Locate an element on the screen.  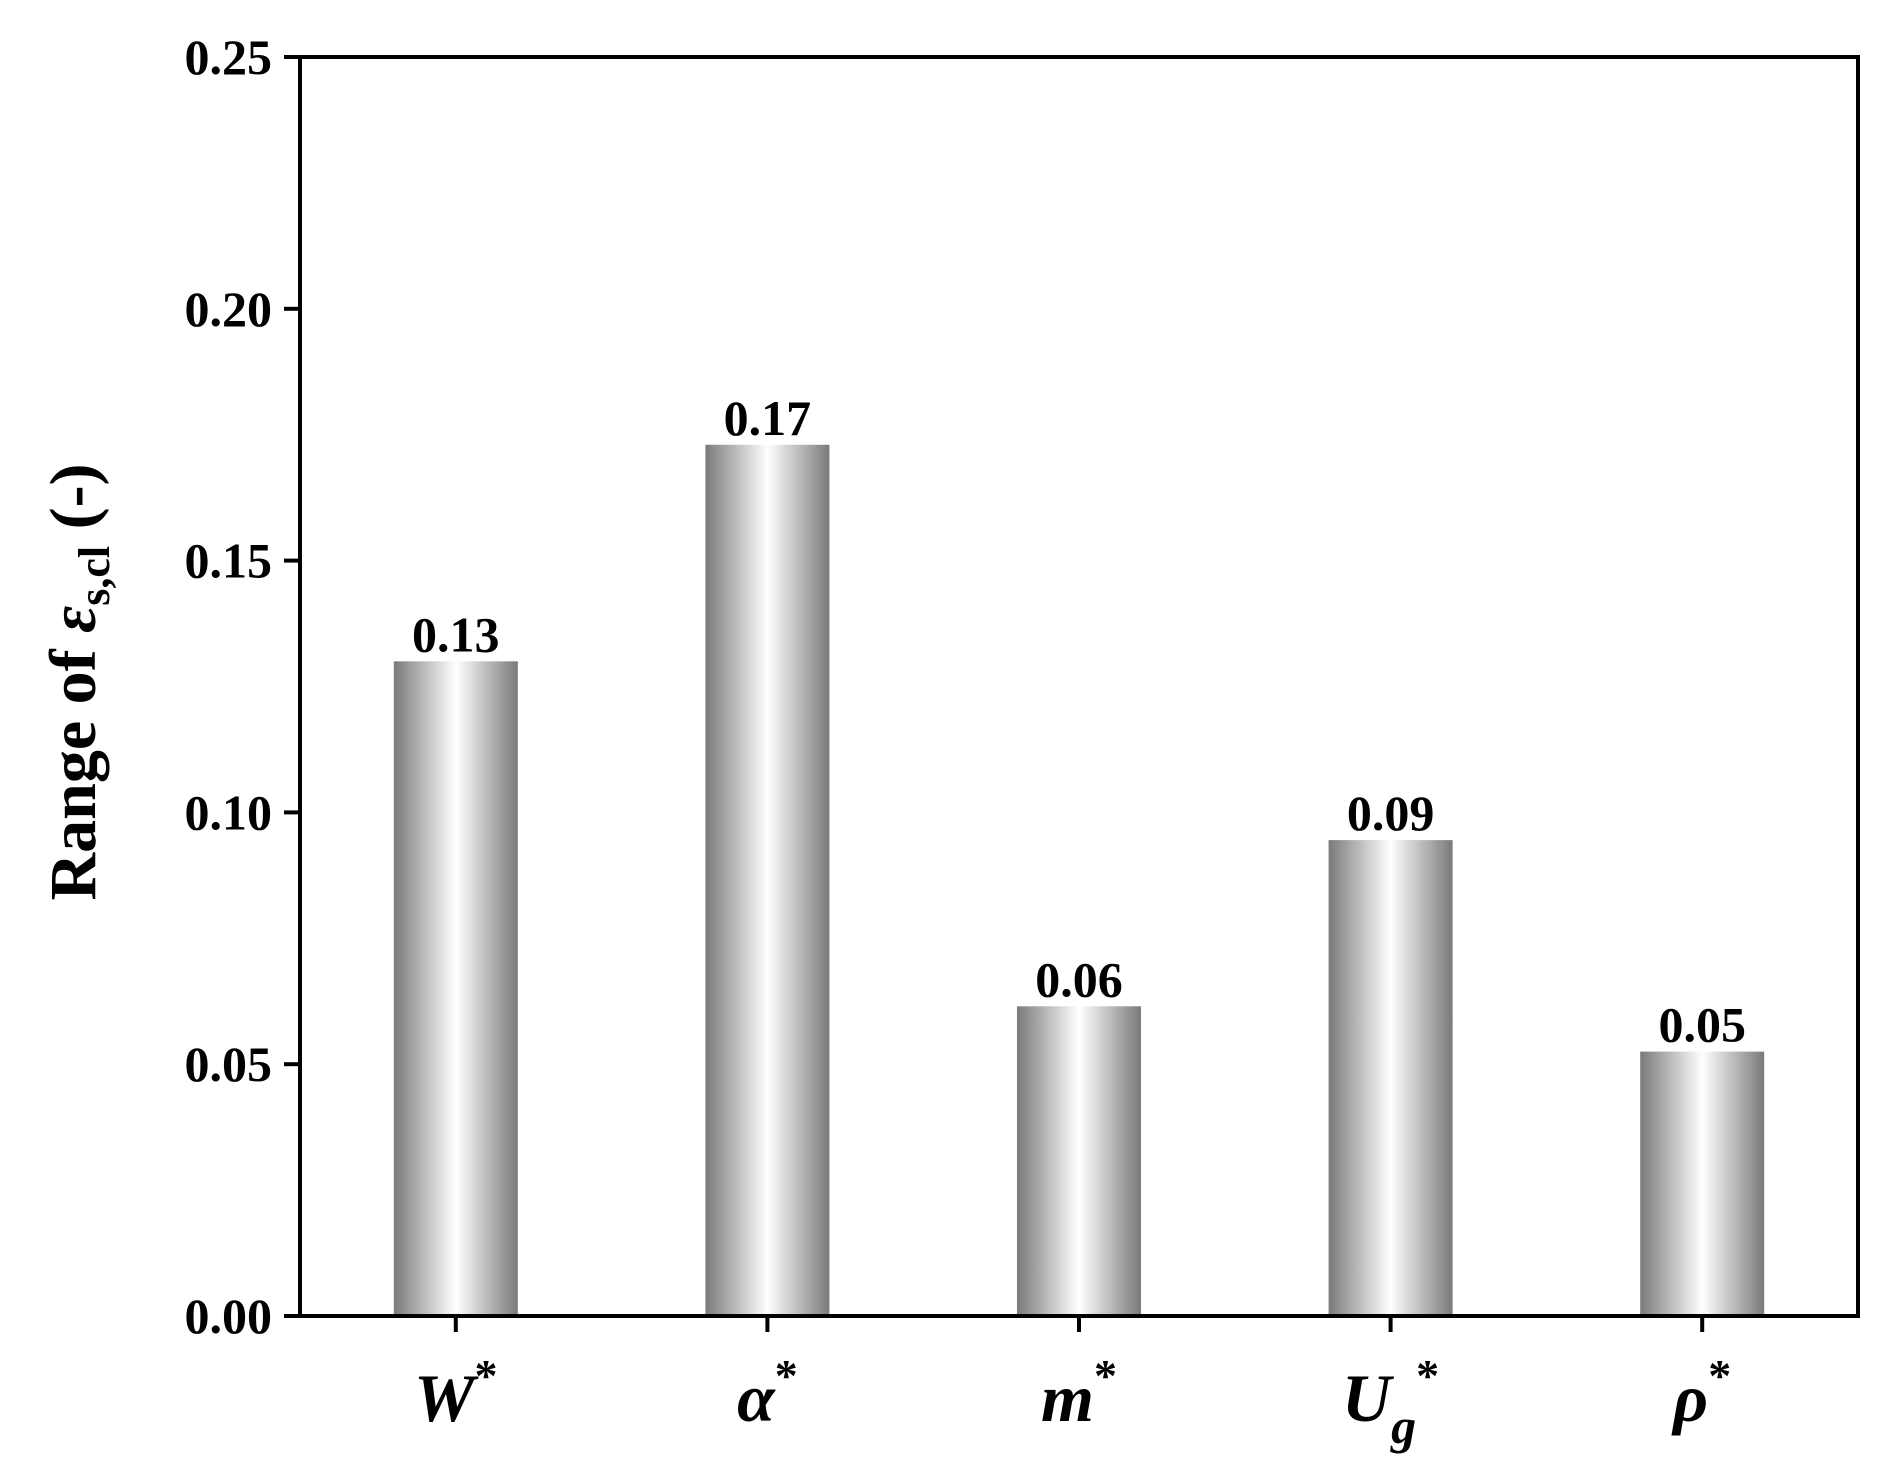
y-axis-title-symbol: ε is located at coordinates (73, 619).